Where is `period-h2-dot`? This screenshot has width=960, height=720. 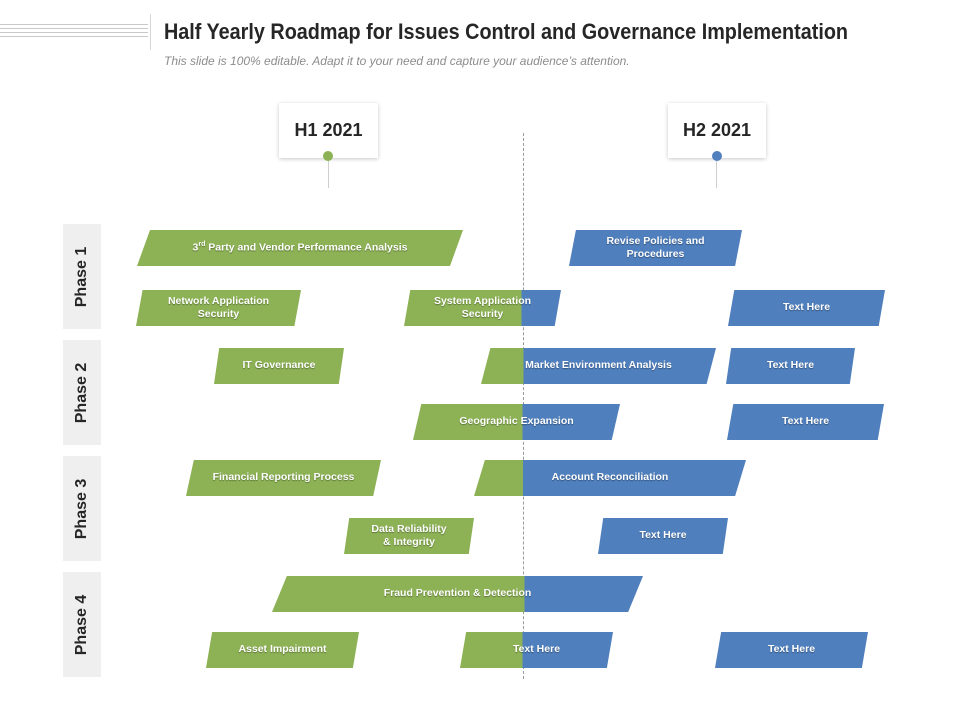
period-h2-dot is located at coordinates (717, 156).